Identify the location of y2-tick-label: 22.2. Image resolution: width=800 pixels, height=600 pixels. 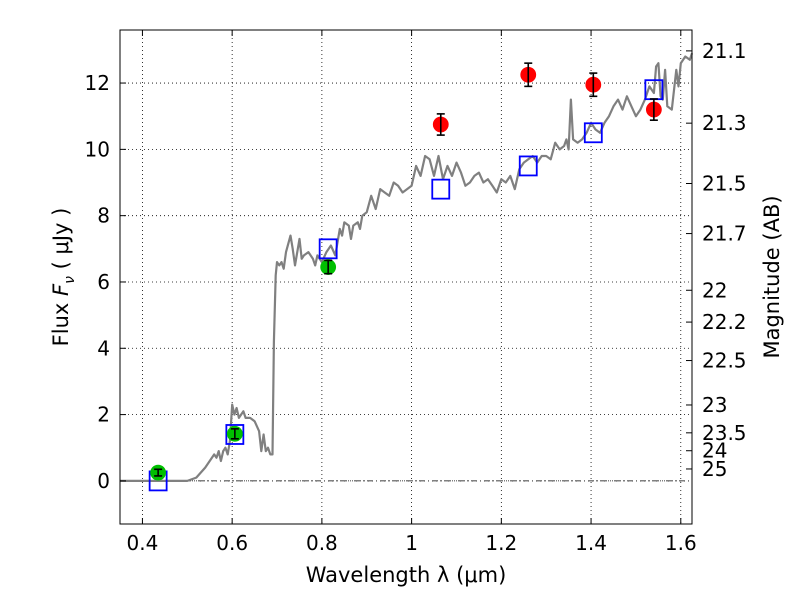
(724, 322).